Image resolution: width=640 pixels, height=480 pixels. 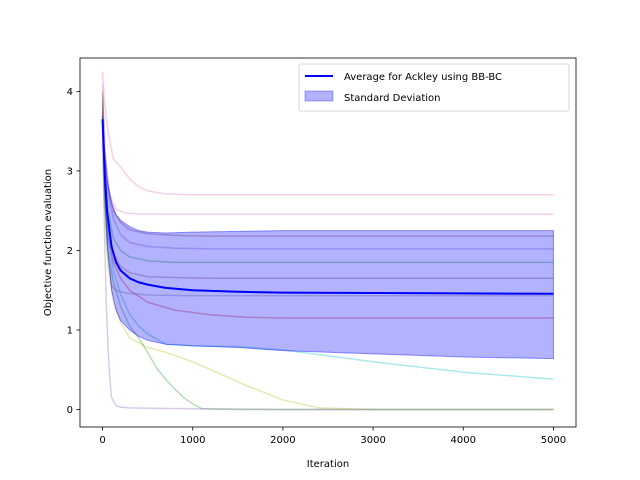 What do you see at coordinates (70, 410) in the screenshot?
I see `y-tick-label: 0` at bounding box center [70, 410].